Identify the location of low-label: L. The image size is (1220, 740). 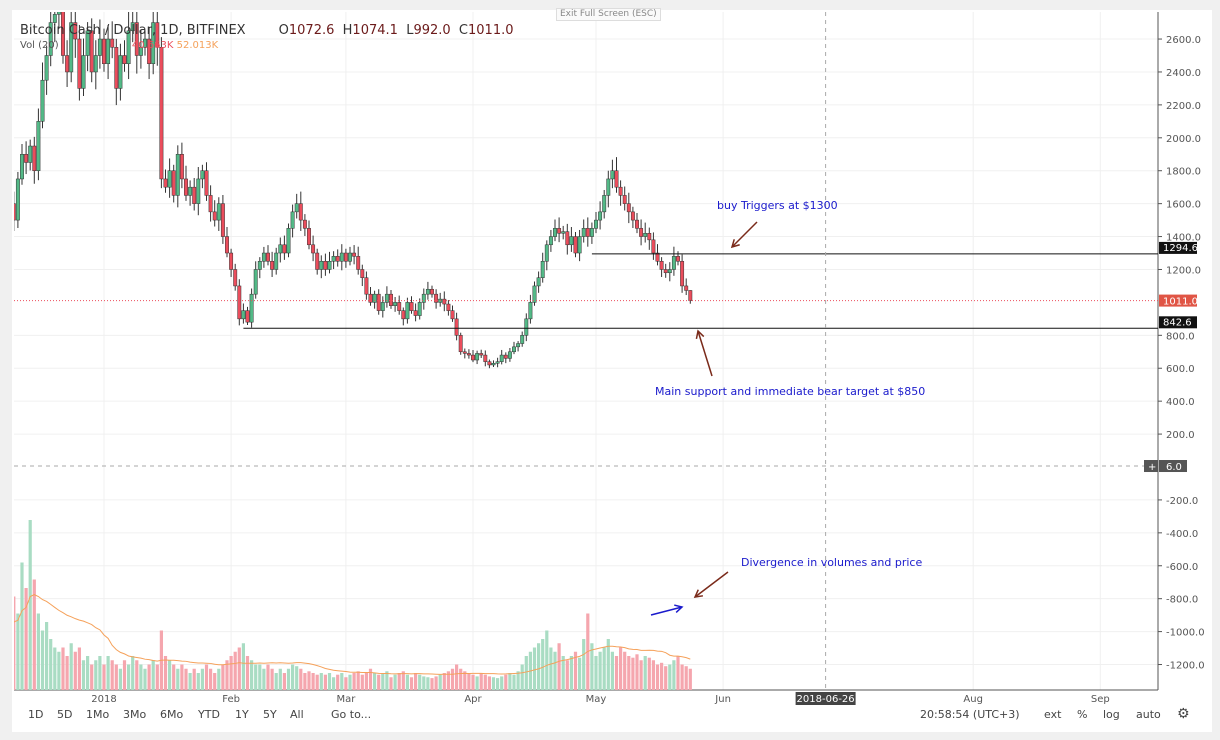
(410, 30).